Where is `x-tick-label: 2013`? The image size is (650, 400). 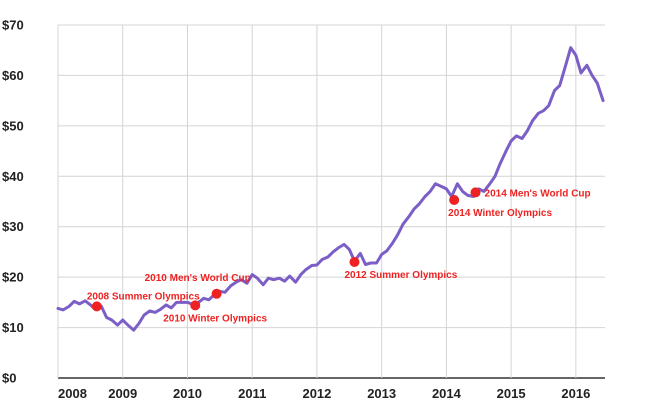 x-tick-label: 2013 is located at coordinates (381, 393).